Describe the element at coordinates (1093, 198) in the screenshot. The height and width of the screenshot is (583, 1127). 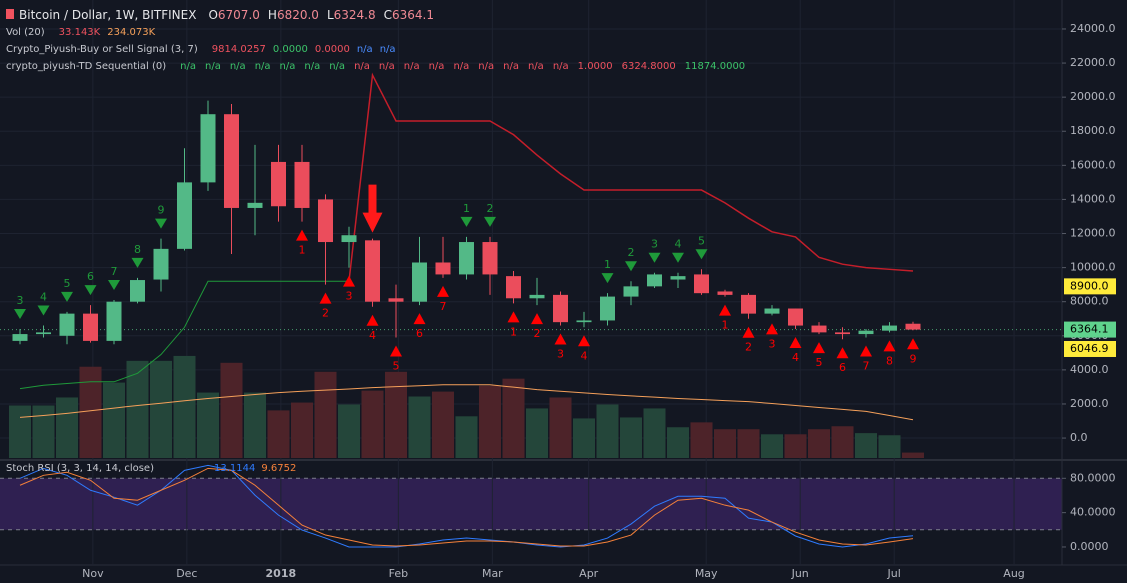
I see `y-tick-label: 14000.0` at that location.